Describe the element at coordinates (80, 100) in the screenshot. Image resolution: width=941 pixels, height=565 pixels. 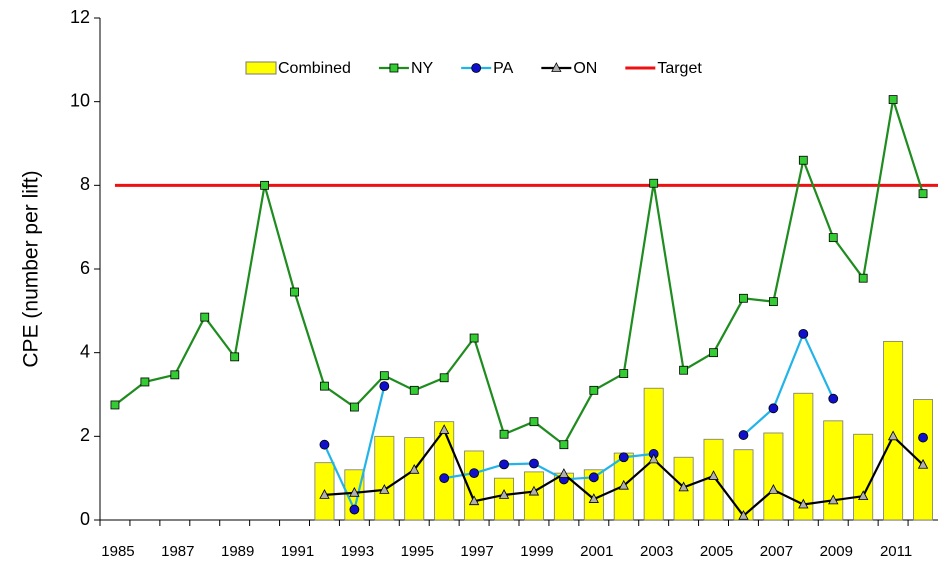
I see `y-tick-label: 10` at that location.